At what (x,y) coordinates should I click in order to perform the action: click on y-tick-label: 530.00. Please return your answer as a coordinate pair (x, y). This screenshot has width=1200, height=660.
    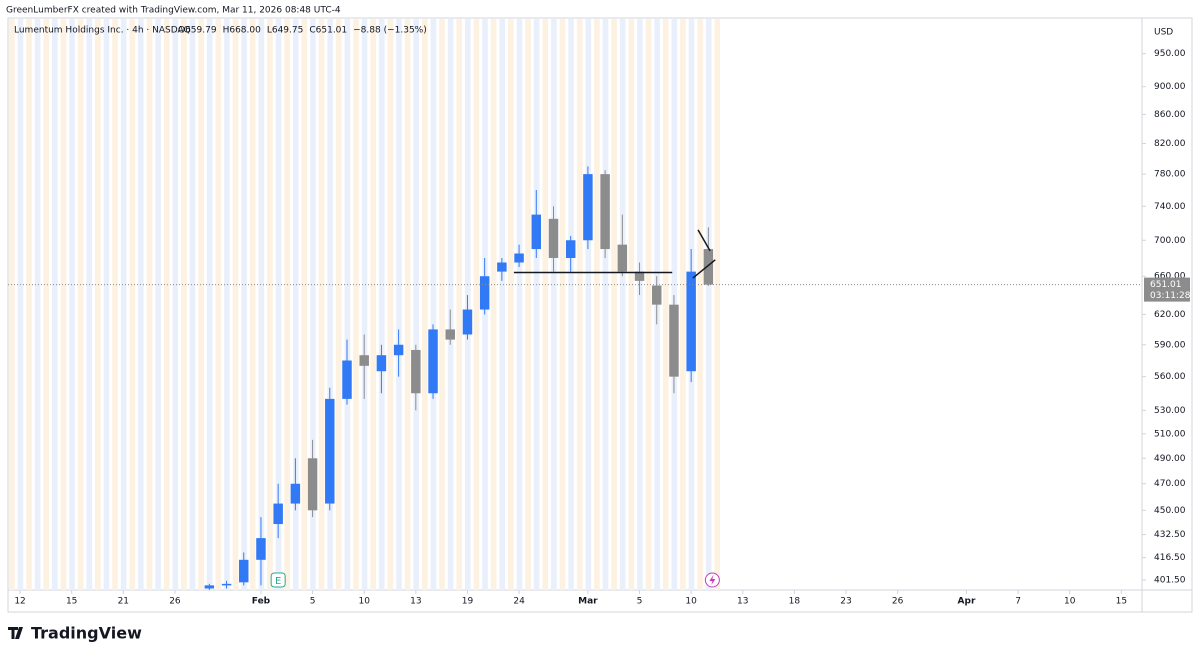
    Looking at the image, I should click on (1170, 411).